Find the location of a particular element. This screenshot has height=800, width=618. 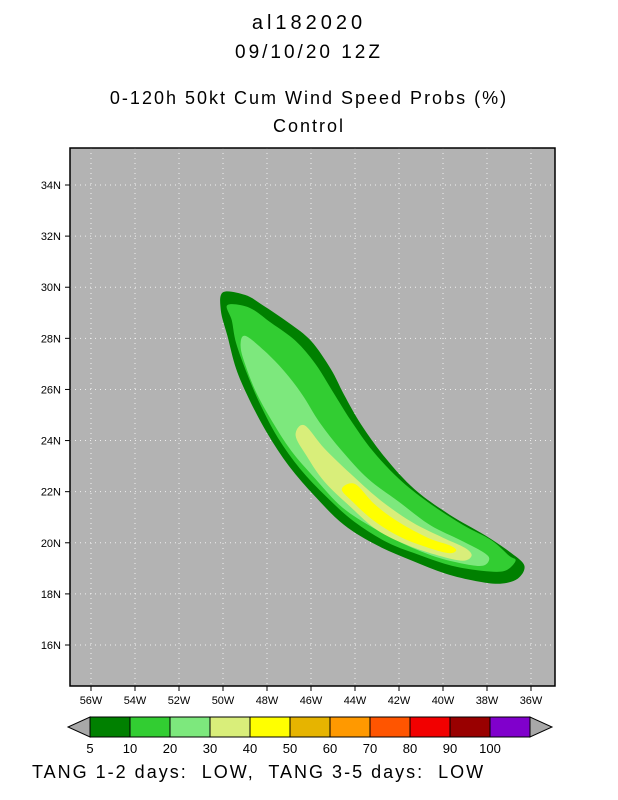

lon-tick-label: 40W is located at coordinates (443, 701).